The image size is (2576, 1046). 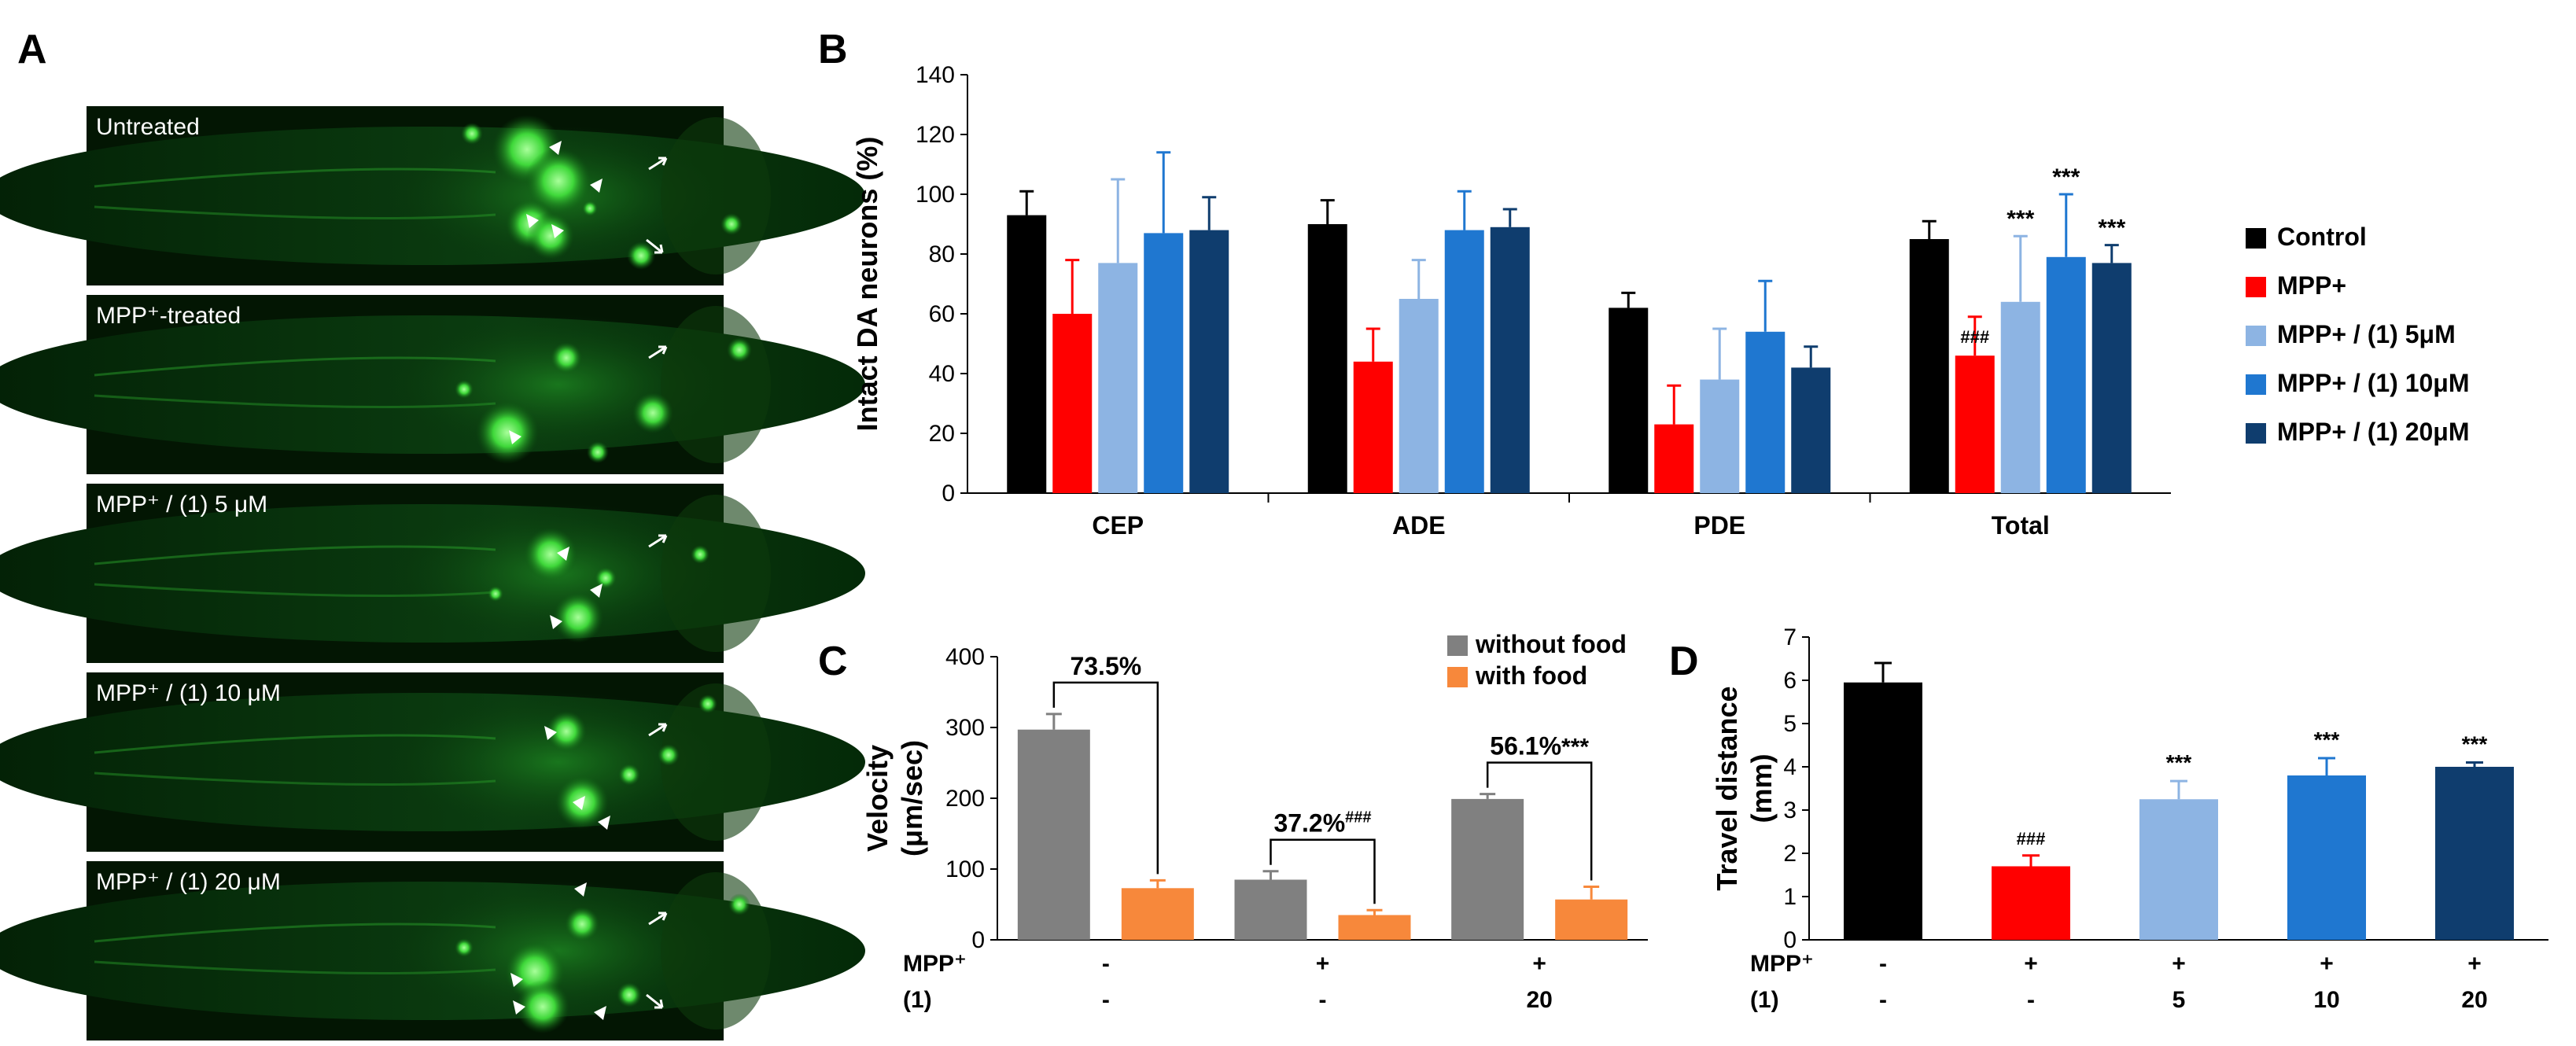 I want to click on bar-group2-without-food, so click(x=1270, y=910).